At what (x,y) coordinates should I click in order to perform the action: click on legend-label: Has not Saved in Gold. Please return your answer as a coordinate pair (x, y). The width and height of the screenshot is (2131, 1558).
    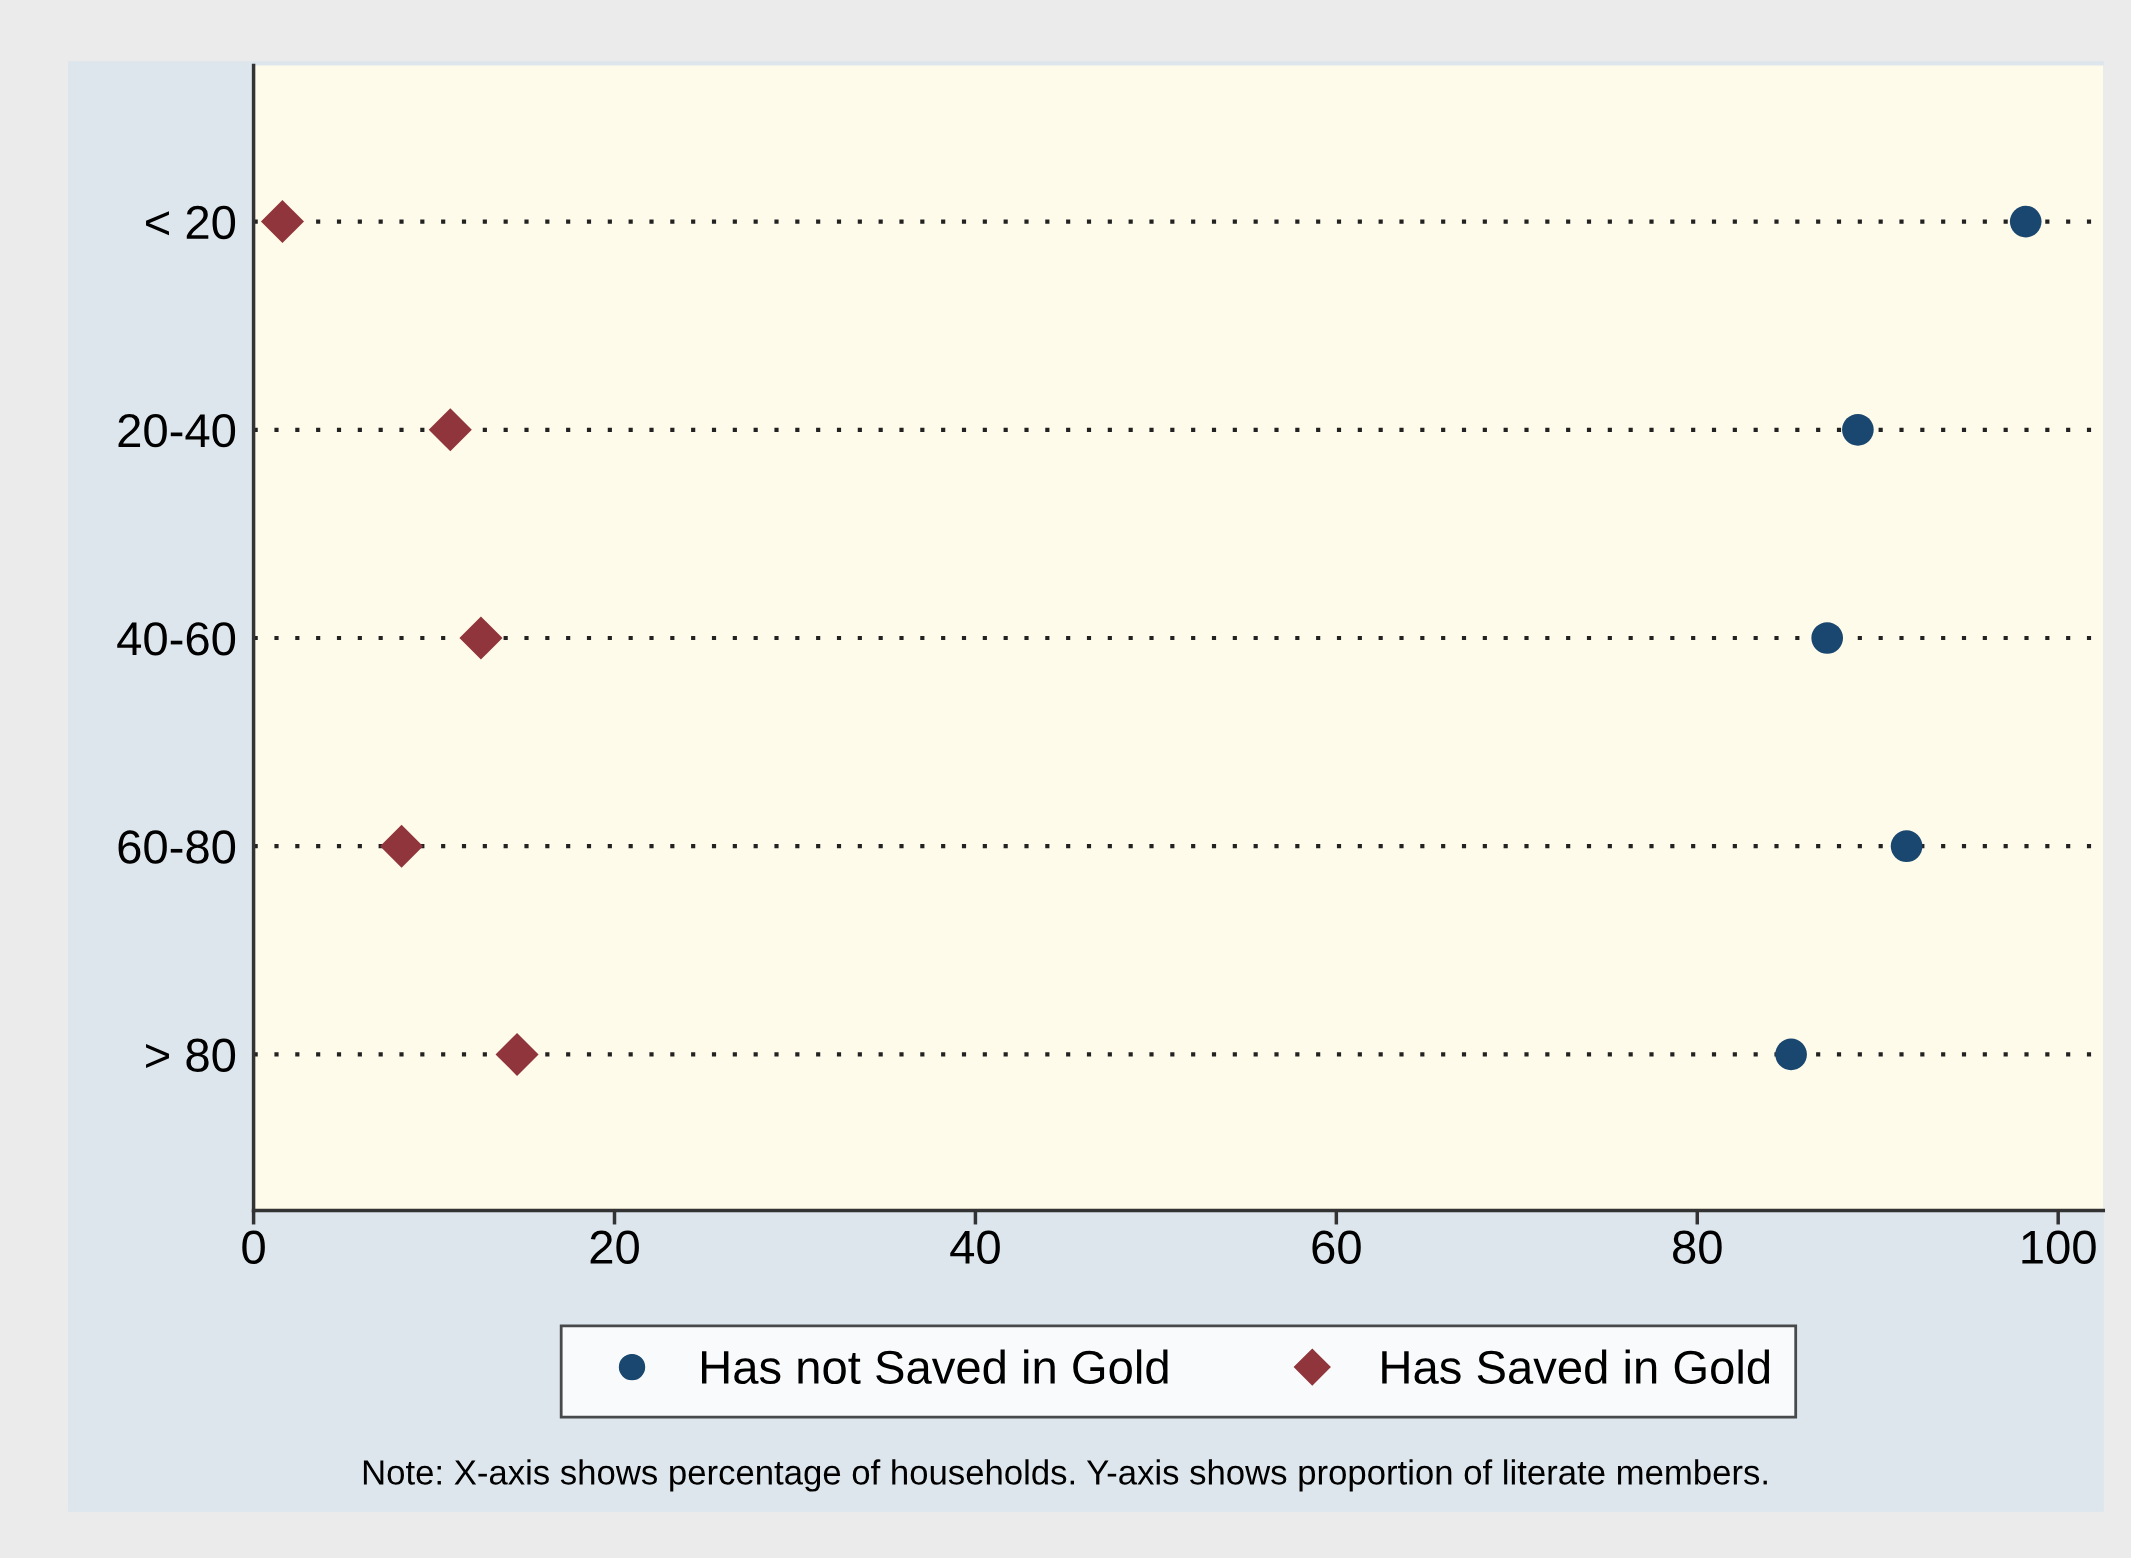
    Looking at the image, I should click on (935, 1367).